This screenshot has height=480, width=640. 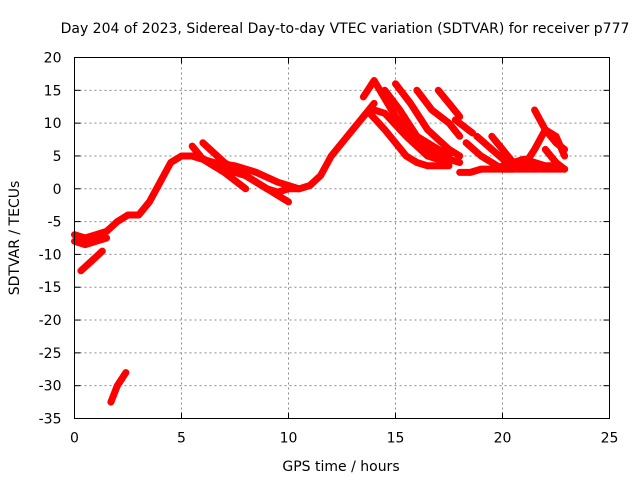 I want to click on x-tick-label: 20, so click(x=503, y=439).